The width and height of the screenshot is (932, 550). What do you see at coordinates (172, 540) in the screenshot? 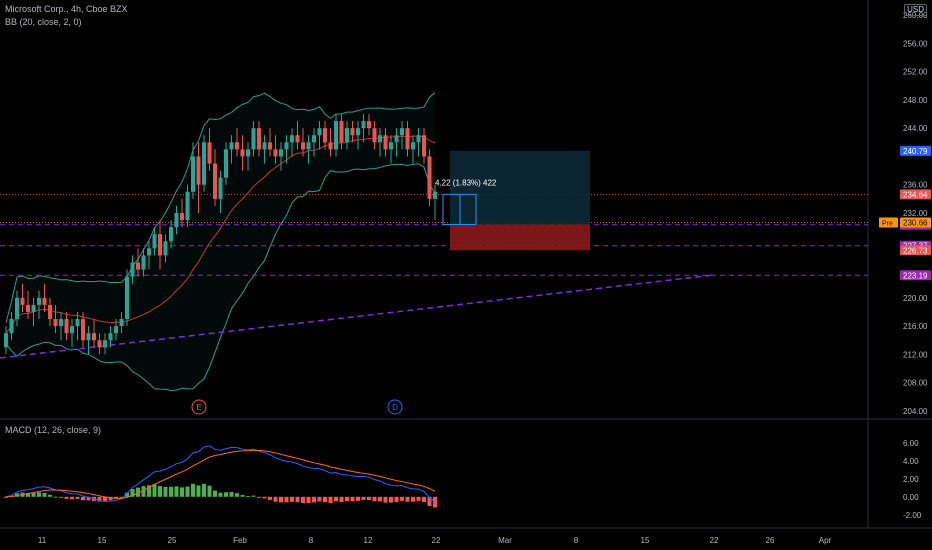
I see `time-tick: 25` at bounding box center [172, 540].